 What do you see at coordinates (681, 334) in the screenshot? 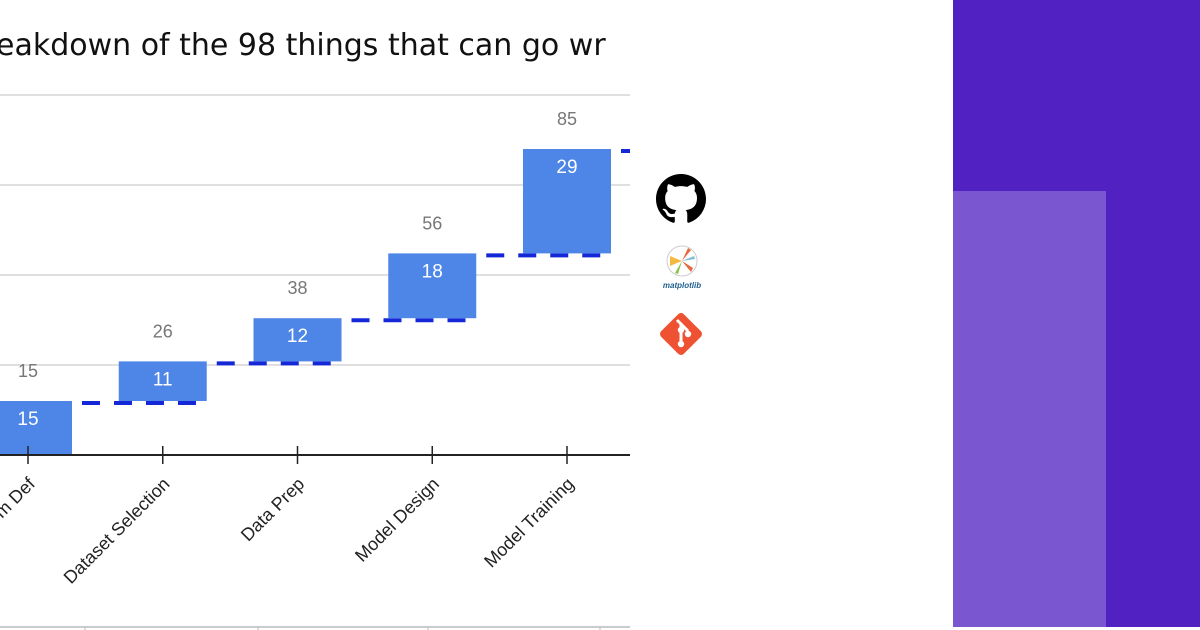
I see `git-icon` at bounding box center [681, 334].